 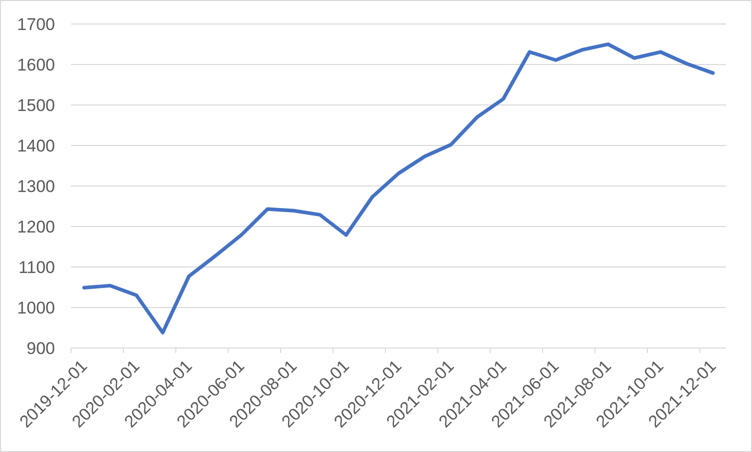 What do you see at coordinates (36, 146) in the screenshot?
I see `y-tick-label: 1400` at bounding box center [36, 146].